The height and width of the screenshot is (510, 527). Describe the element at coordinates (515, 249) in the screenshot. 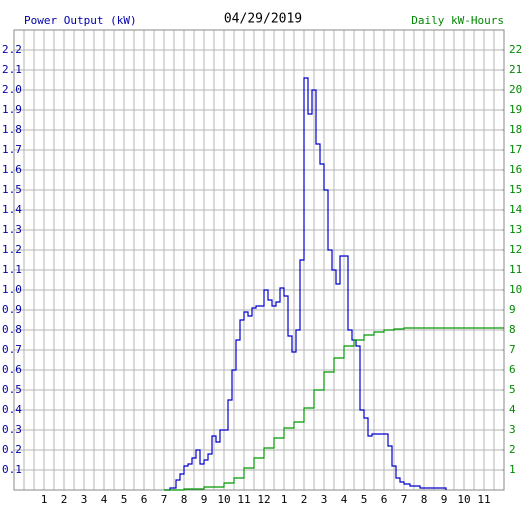

I see `y2-tick-label: 12` at that location.